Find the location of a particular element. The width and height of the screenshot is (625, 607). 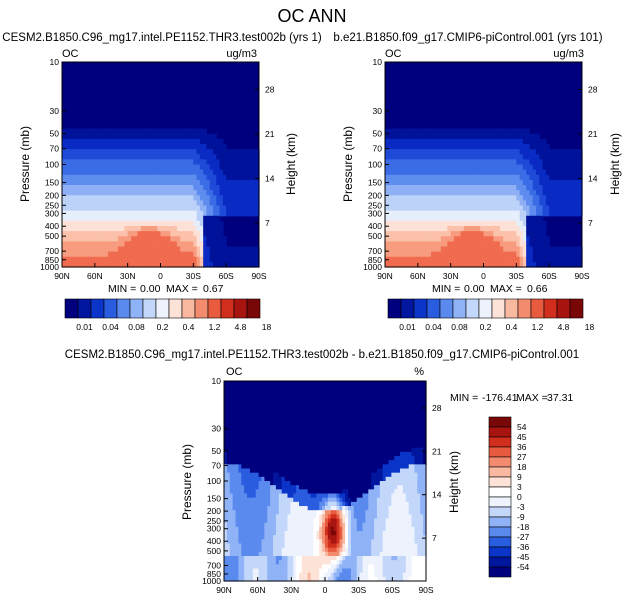

colorbar-label: 0.01 is located at coordinates (84, 327).